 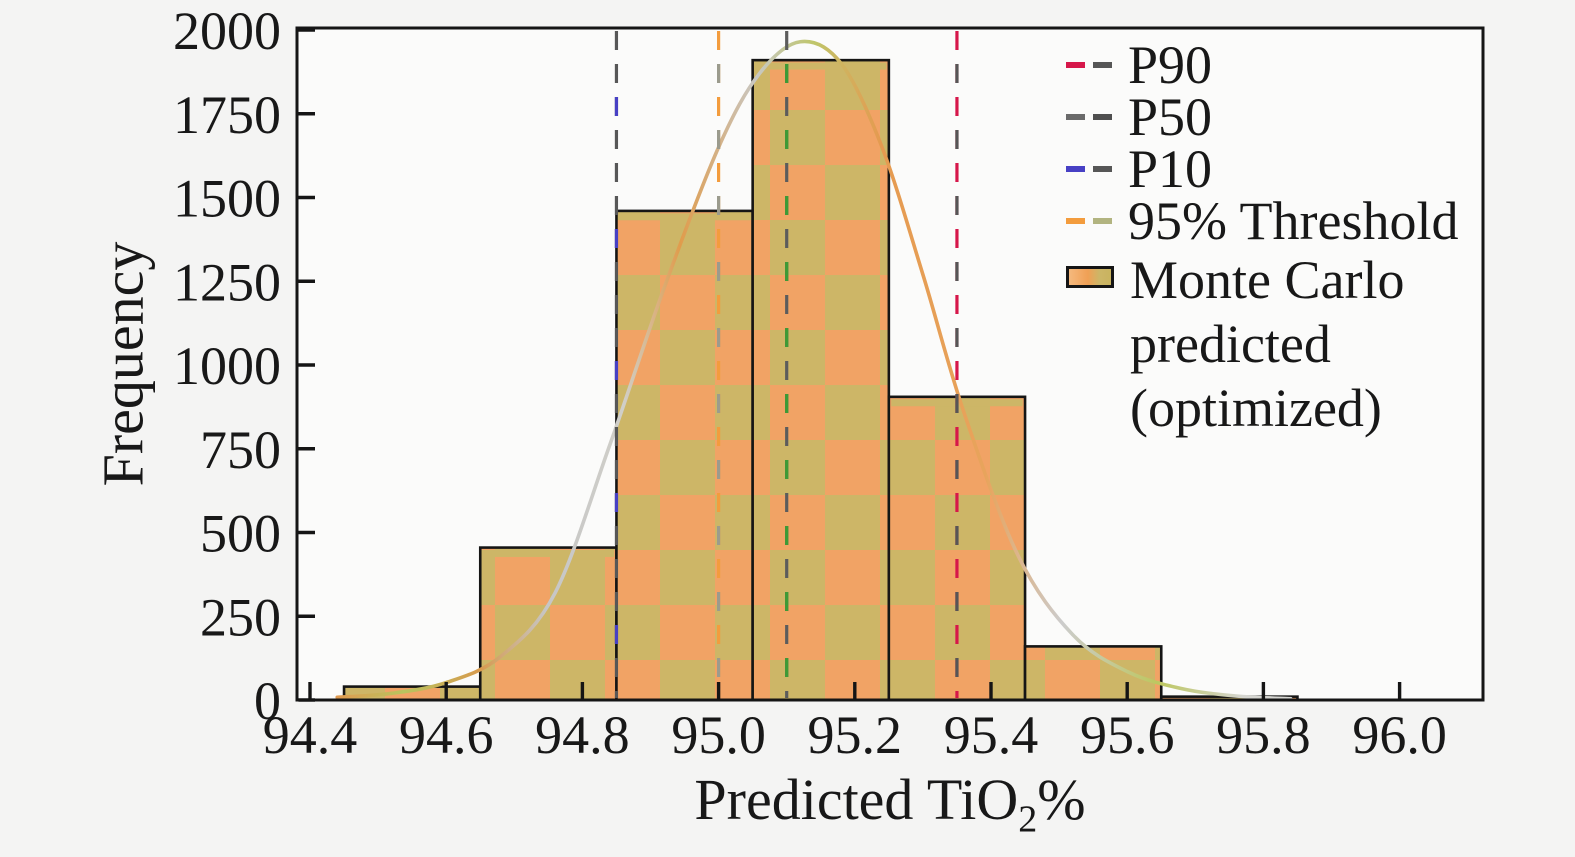 What do you see at coordinates (310, 735) in the screenshot?
I see `x-tick-label: 94.4` at bounding box center [310, 735].